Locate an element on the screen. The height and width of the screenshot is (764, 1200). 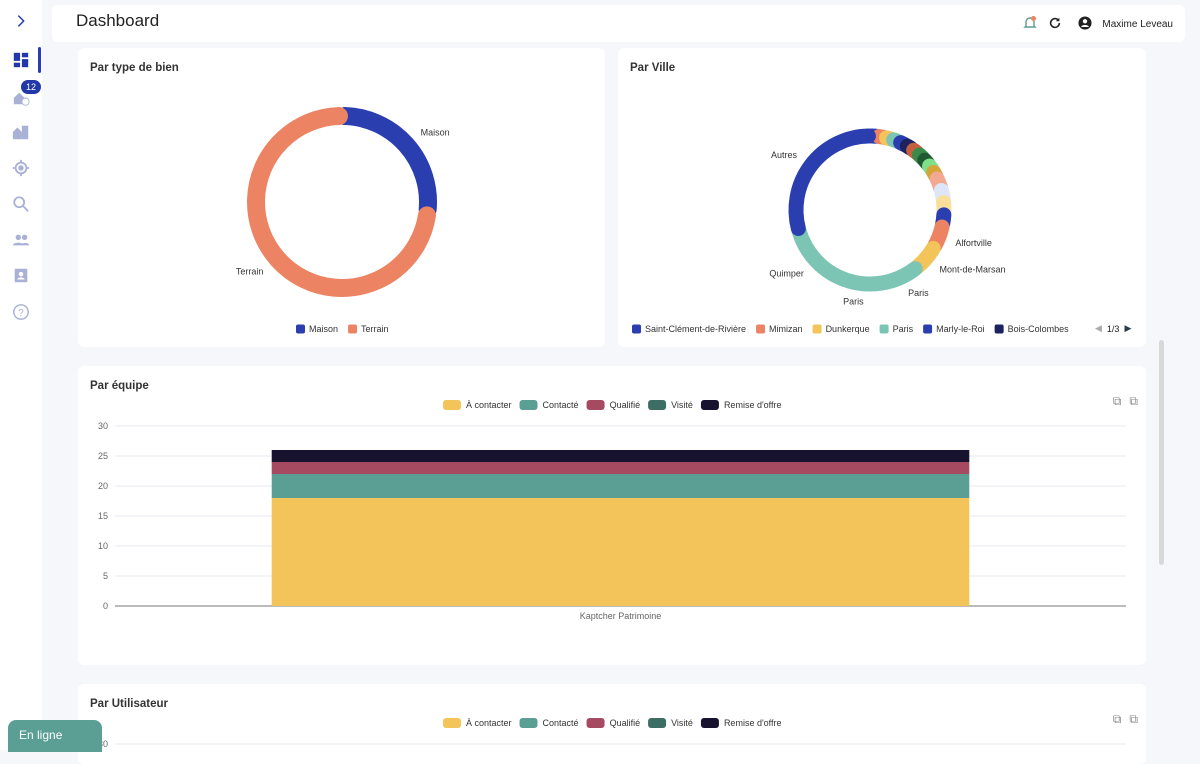
y-tick-label: 10 is located at coordinates (103, 546).